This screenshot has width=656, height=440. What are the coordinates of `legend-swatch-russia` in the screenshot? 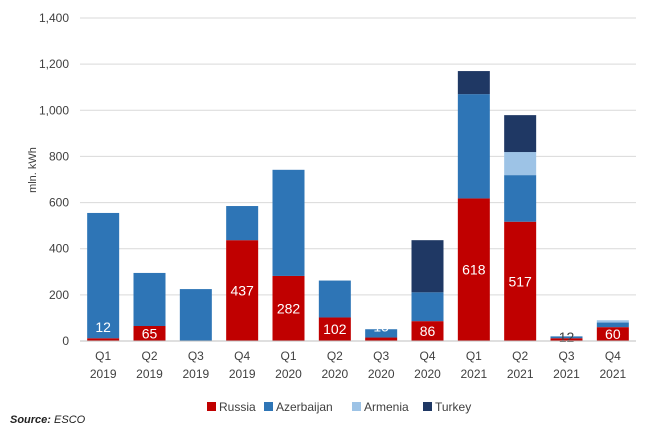 It's located at (211, 406).